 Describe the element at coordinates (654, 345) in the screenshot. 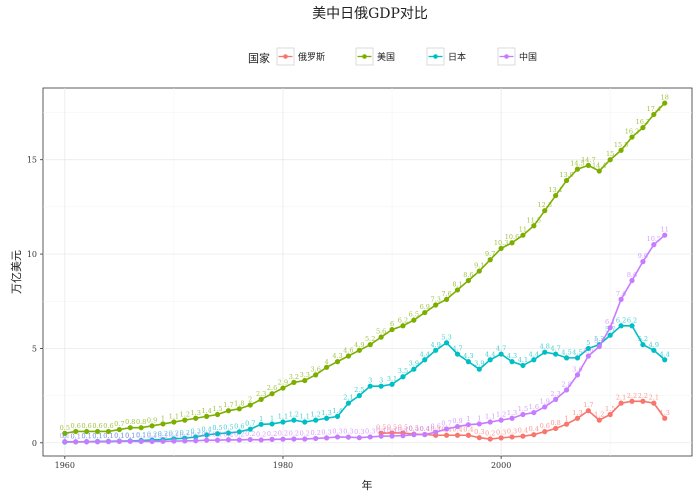

I see `data-label: 4.9` at that location.